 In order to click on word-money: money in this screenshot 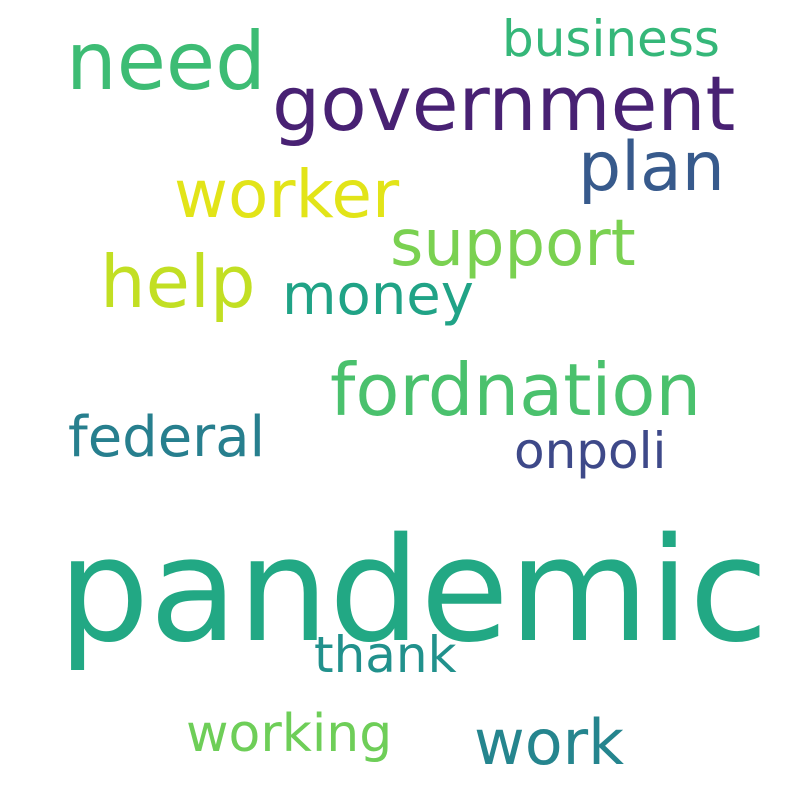, I will do `click(378, 295)`.